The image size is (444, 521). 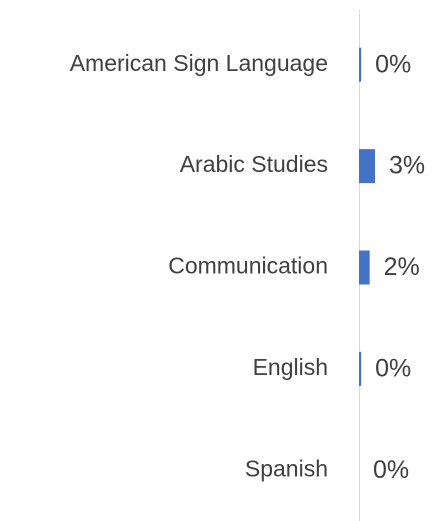 I want to click on category-label: Communication, so click(x=248, y=266).